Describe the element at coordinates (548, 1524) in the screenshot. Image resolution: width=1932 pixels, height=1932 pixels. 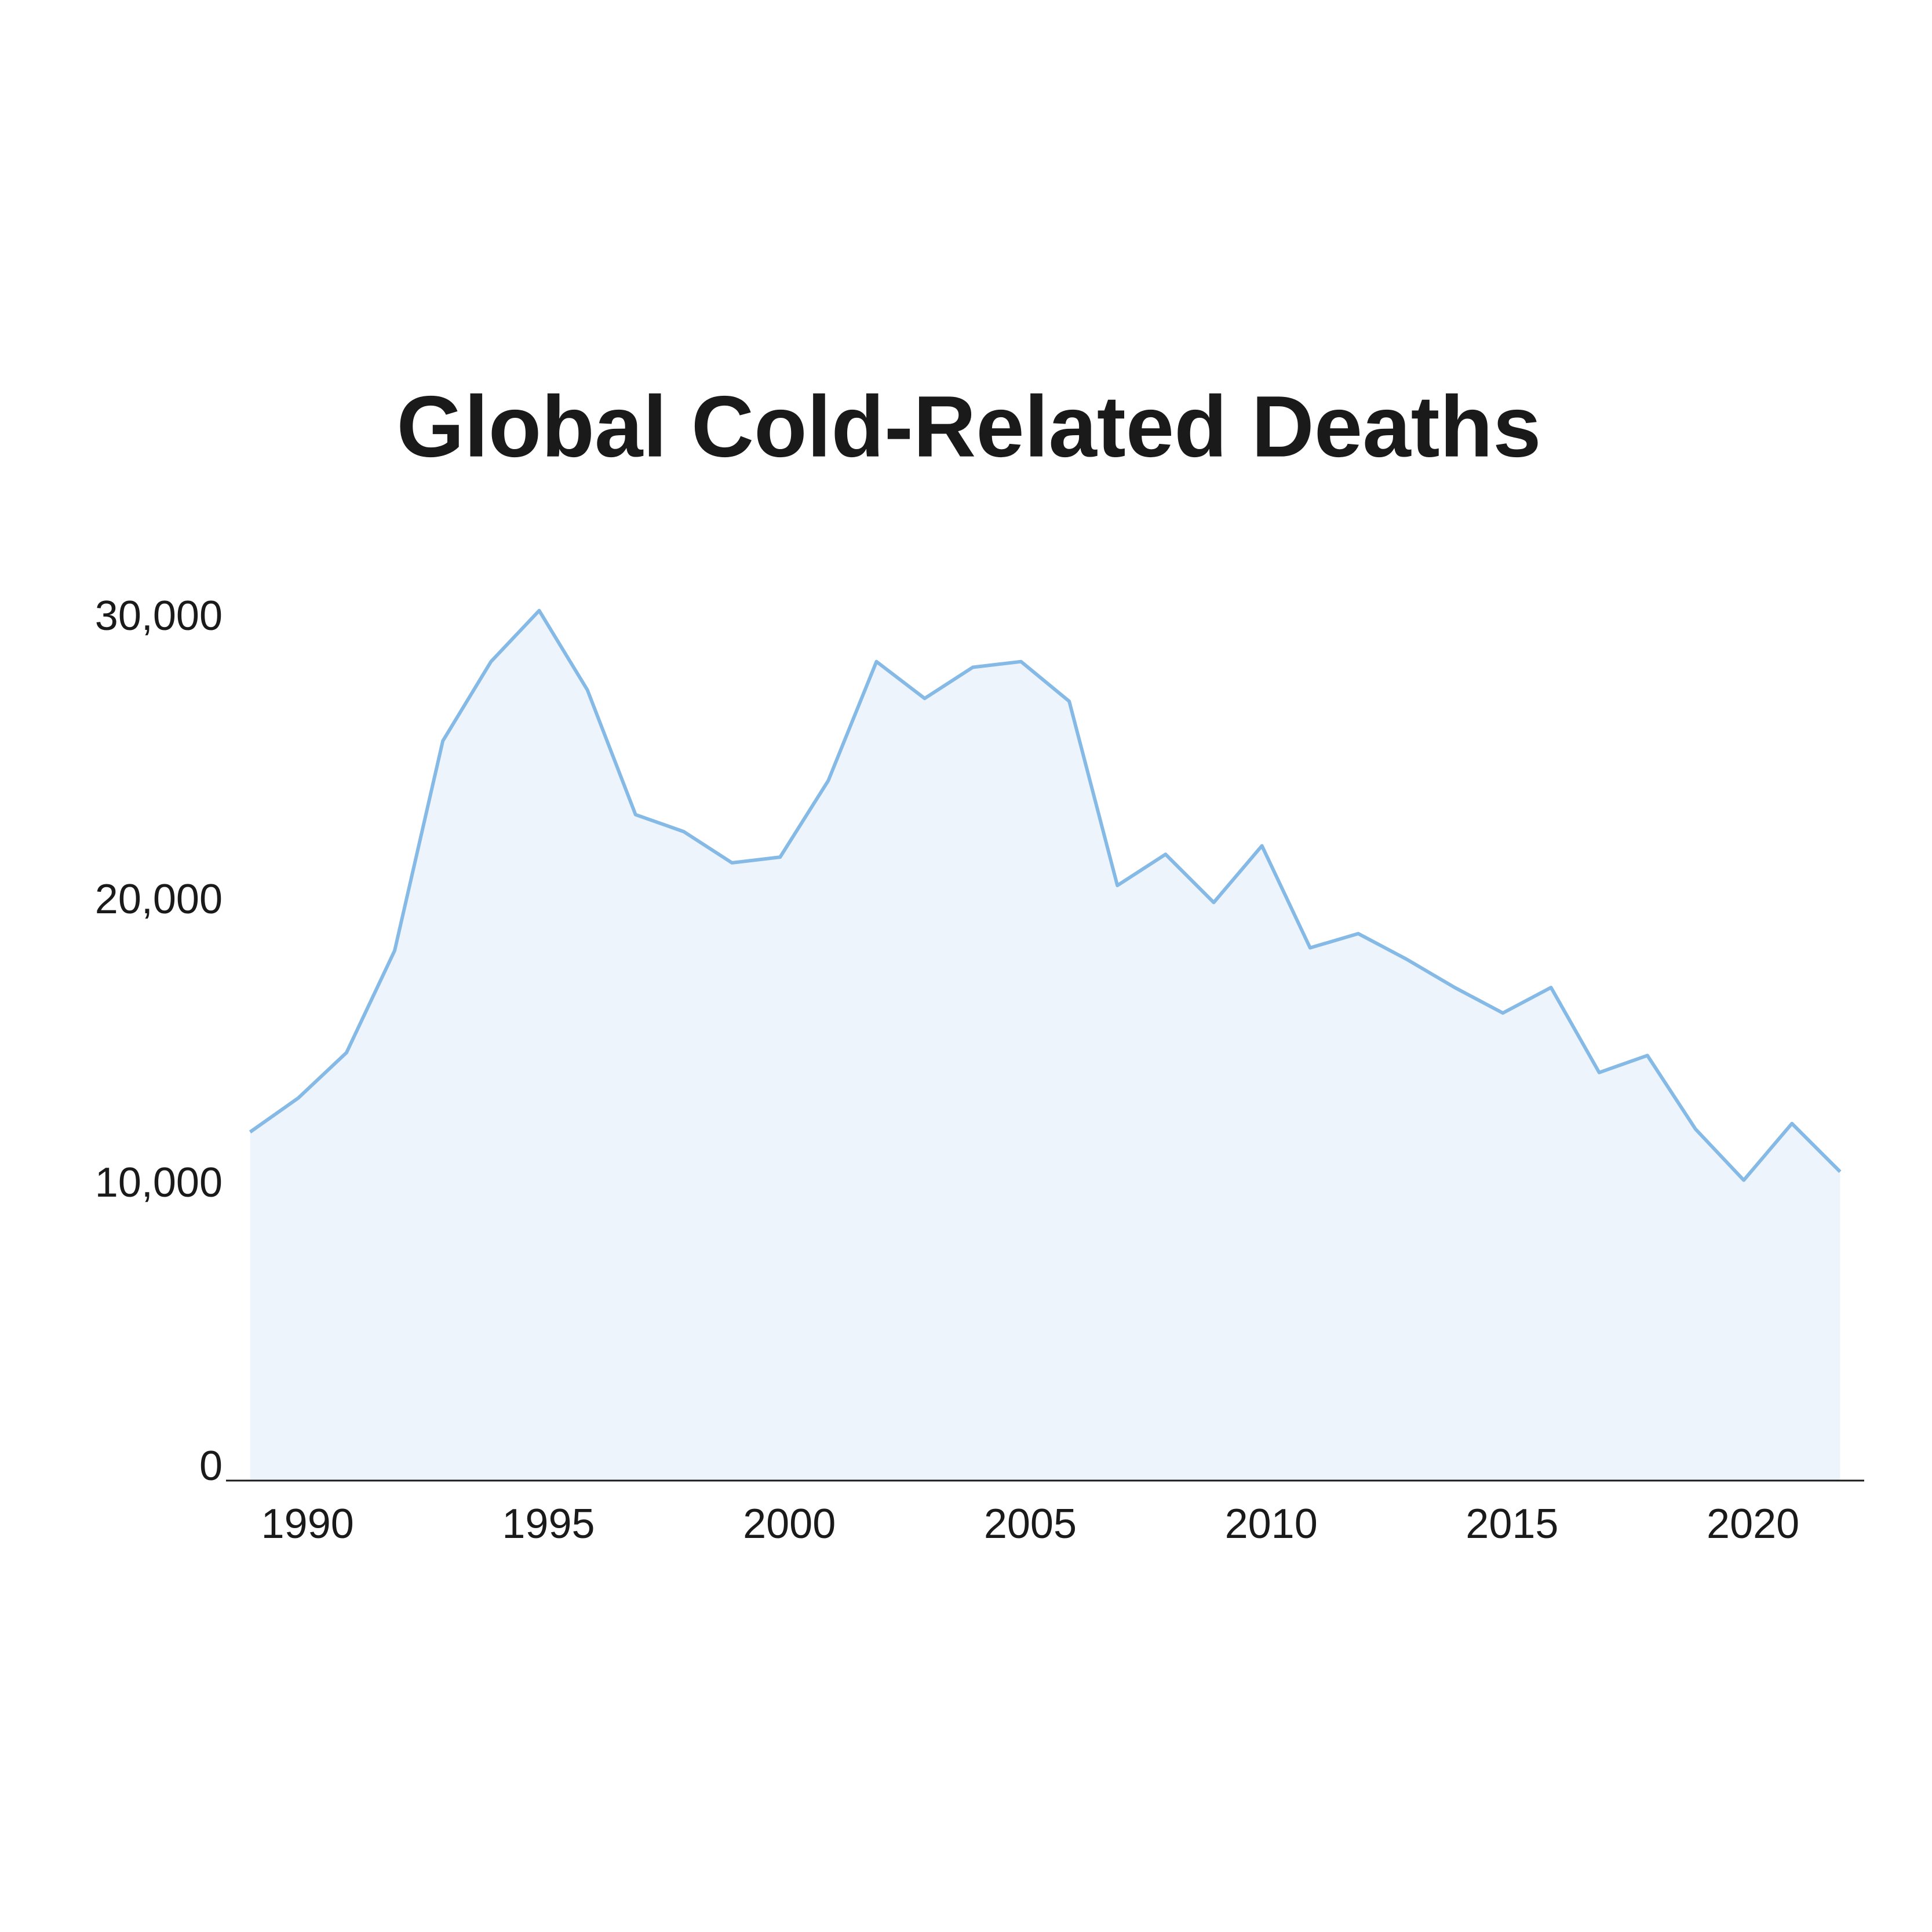
I see `x-tick-label: 1995` at that location.